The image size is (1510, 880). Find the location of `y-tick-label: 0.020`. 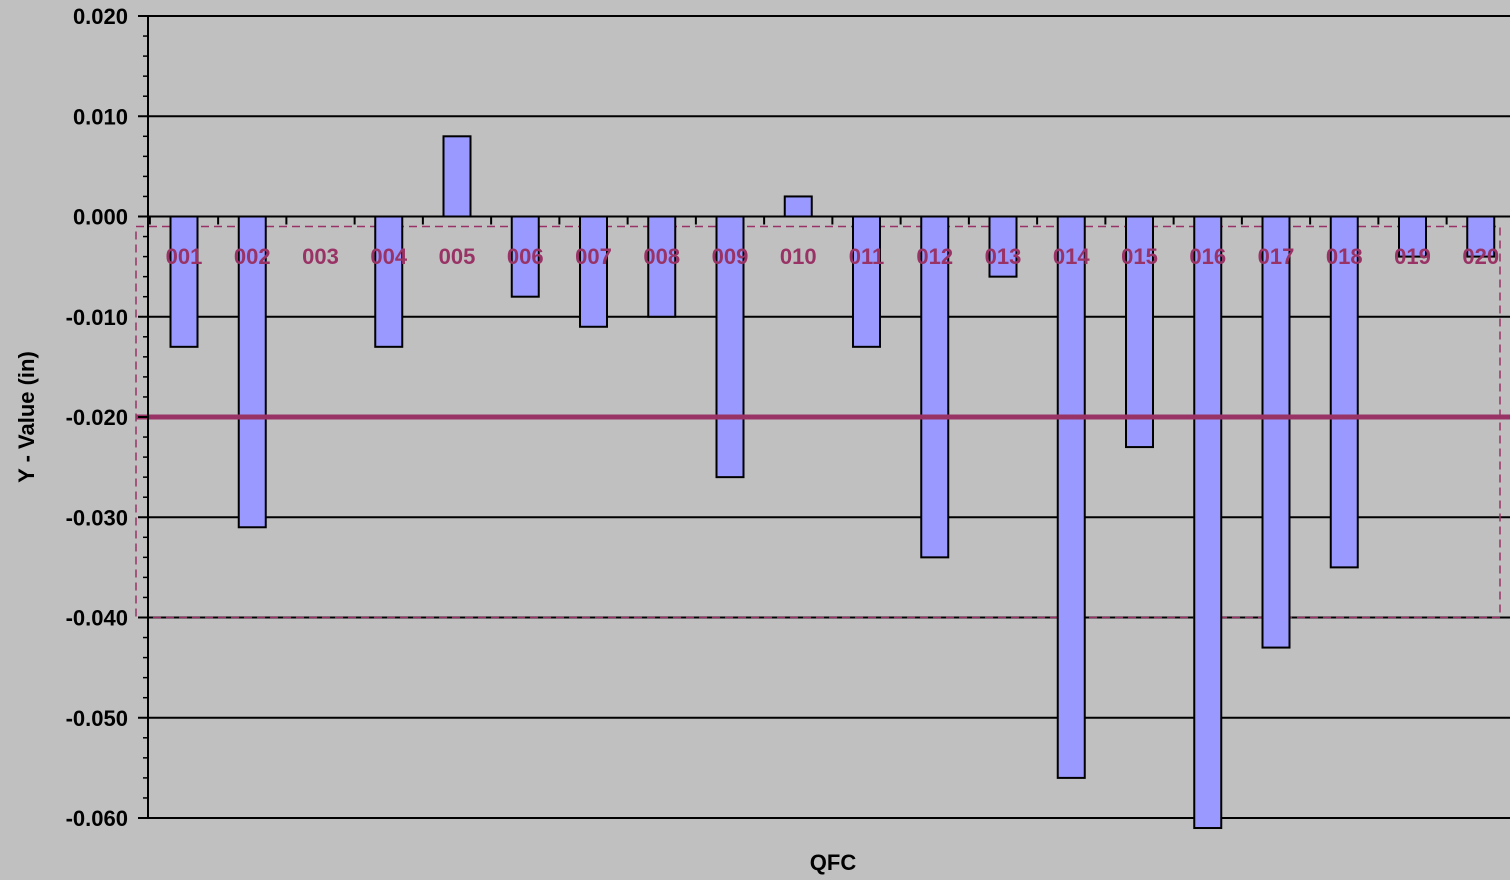

y-tick-label: 0.020 is located at coordinates (100, 16).